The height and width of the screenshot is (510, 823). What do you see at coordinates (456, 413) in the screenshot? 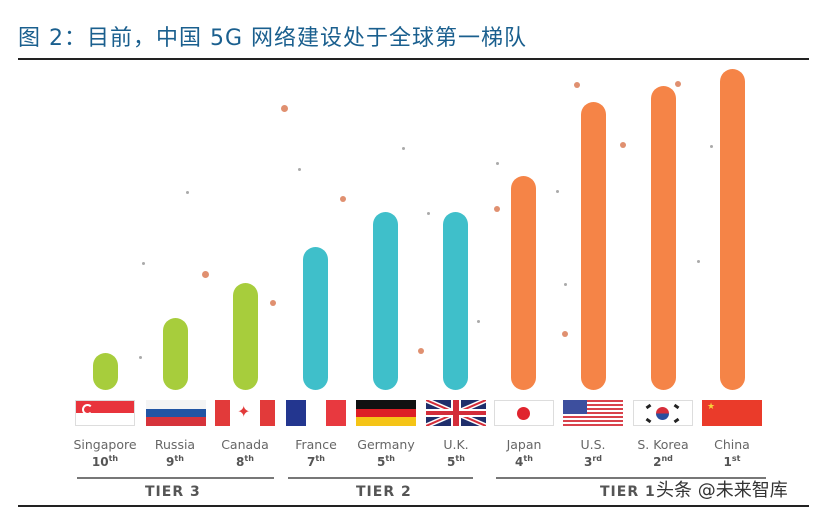
I see `flag-uk-icon` at bounding box center [456, 413].